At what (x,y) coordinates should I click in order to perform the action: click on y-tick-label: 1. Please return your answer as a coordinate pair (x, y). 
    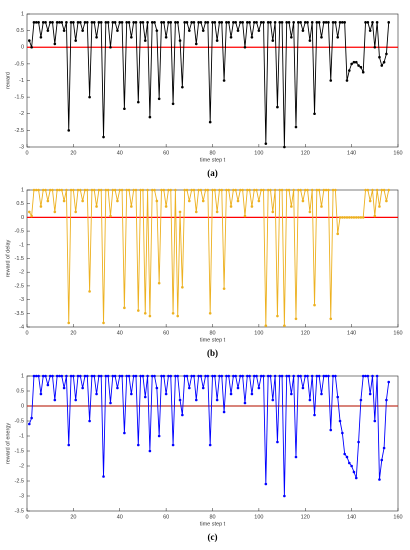
    Looking at the image, I should click on (22, 190).